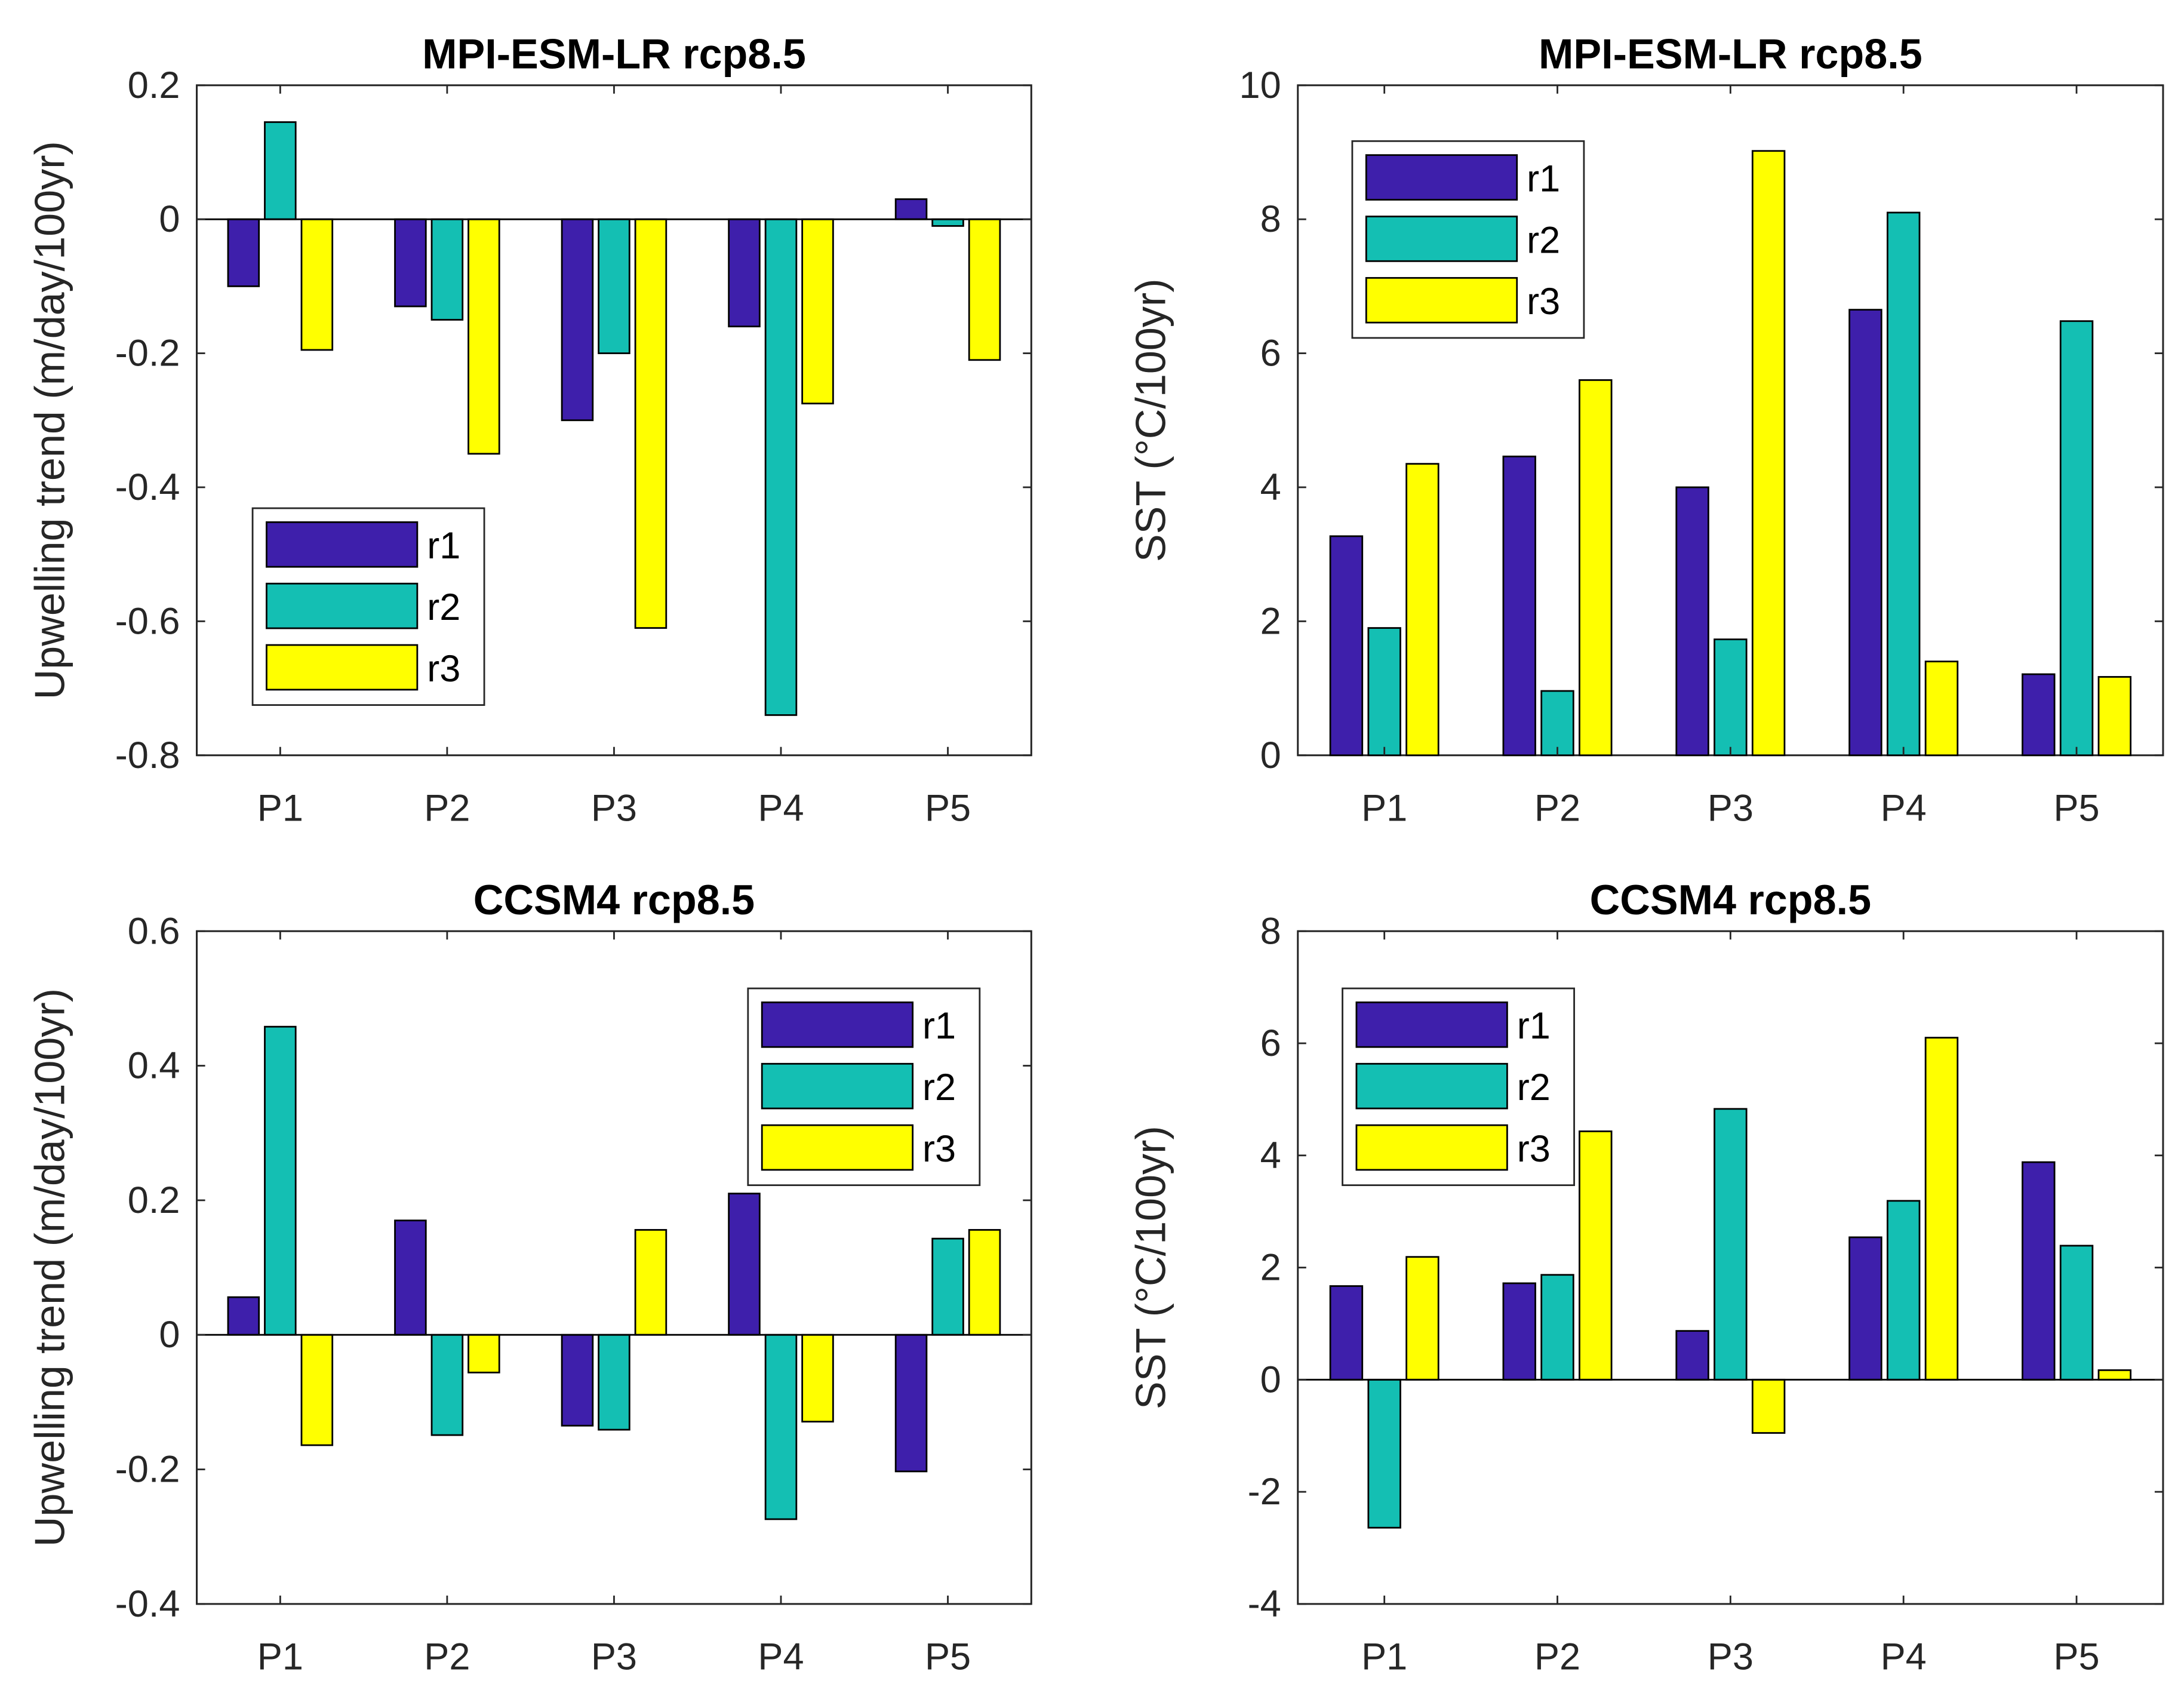  Describe the element at coordinates (1270, 621) in the screenshot. I see `y-tick-label: 2` at that location.